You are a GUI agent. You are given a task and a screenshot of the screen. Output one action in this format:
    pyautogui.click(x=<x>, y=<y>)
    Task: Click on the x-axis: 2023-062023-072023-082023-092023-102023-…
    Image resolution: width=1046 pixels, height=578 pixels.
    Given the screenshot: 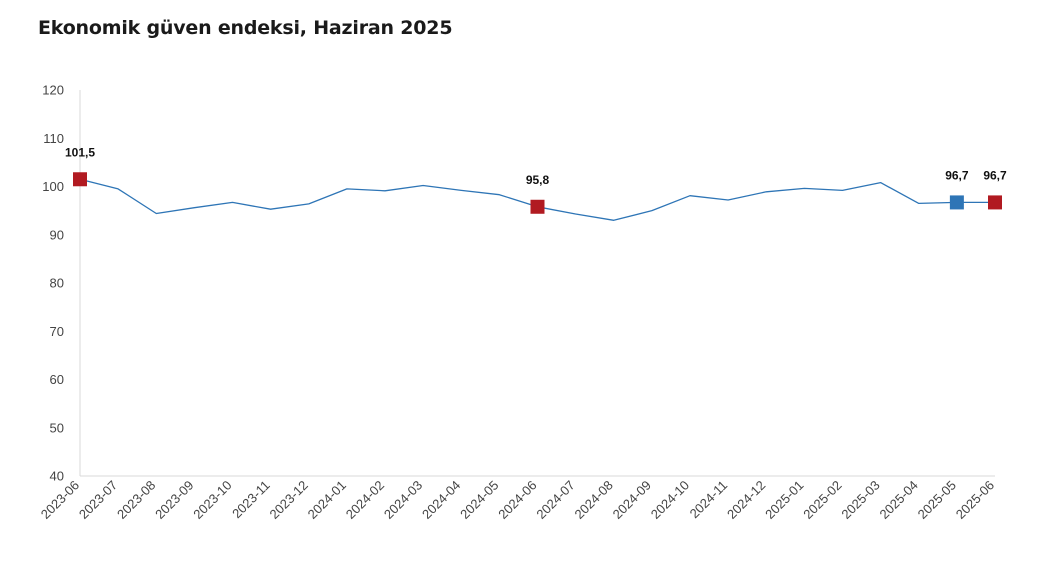 What is the action you would take?
    pyautogui.click(x=517, y=498)
    